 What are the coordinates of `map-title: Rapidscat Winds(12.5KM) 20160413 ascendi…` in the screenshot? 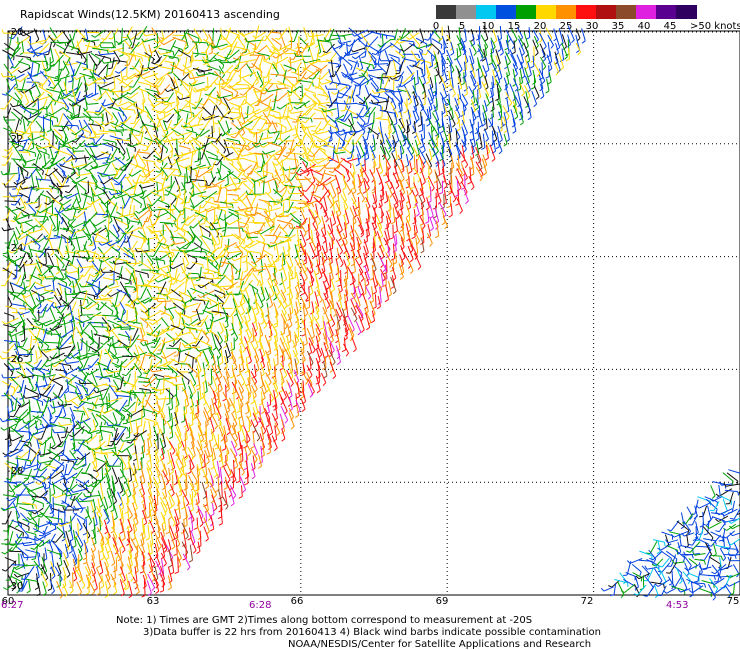 It's located at (150, 14).